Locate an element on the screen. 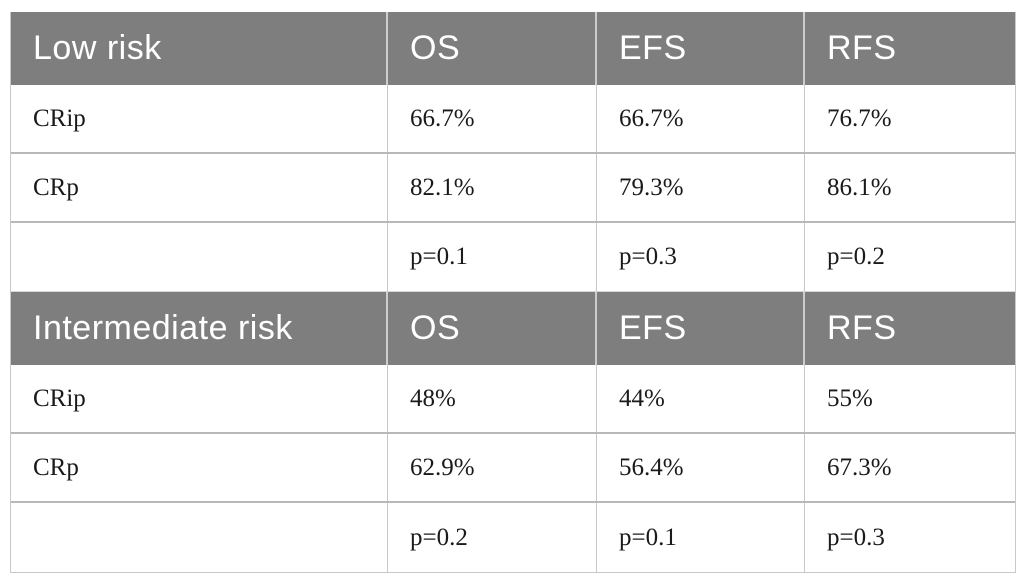  table-row: CRp 62.9% 56.4% 67.3% is located at coordinates (513, 468).